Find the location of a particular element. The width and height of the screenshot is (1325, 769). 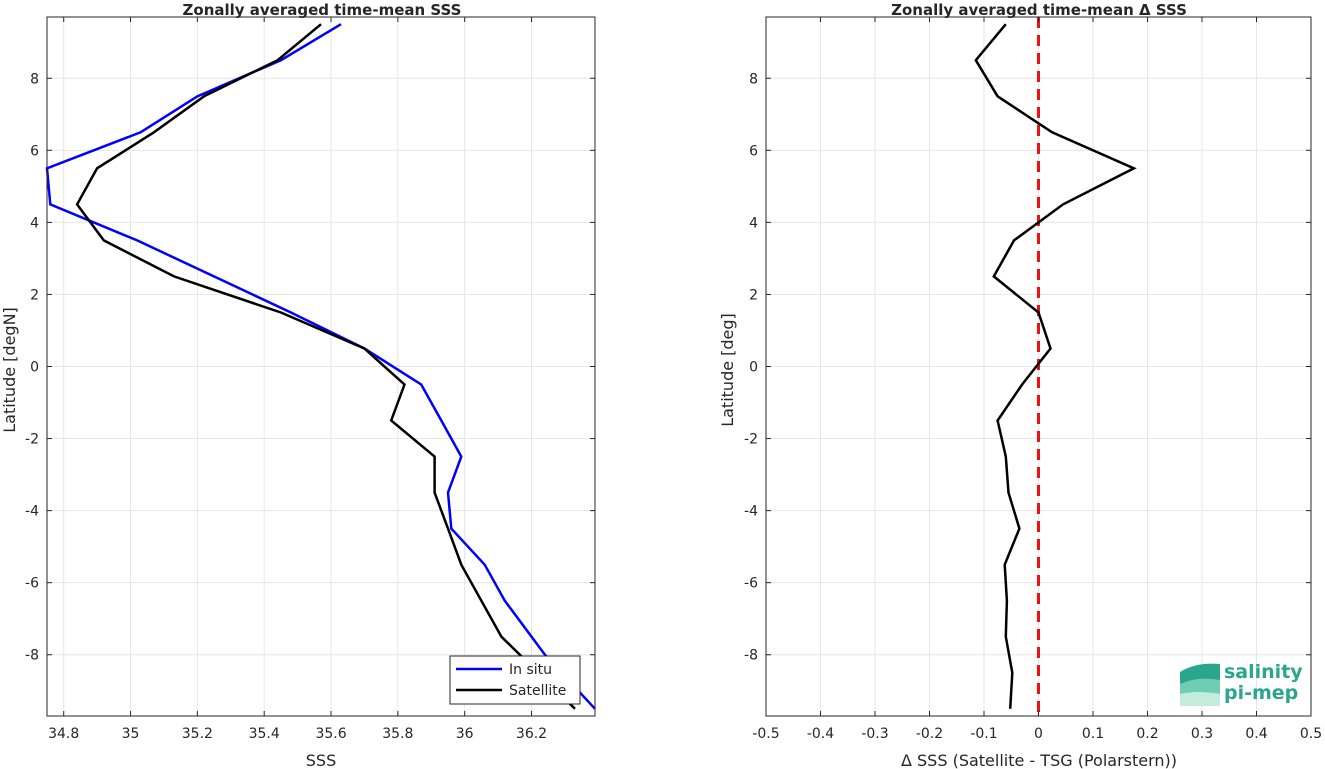

delta-sss-line is located at coordinates (1055, 366).